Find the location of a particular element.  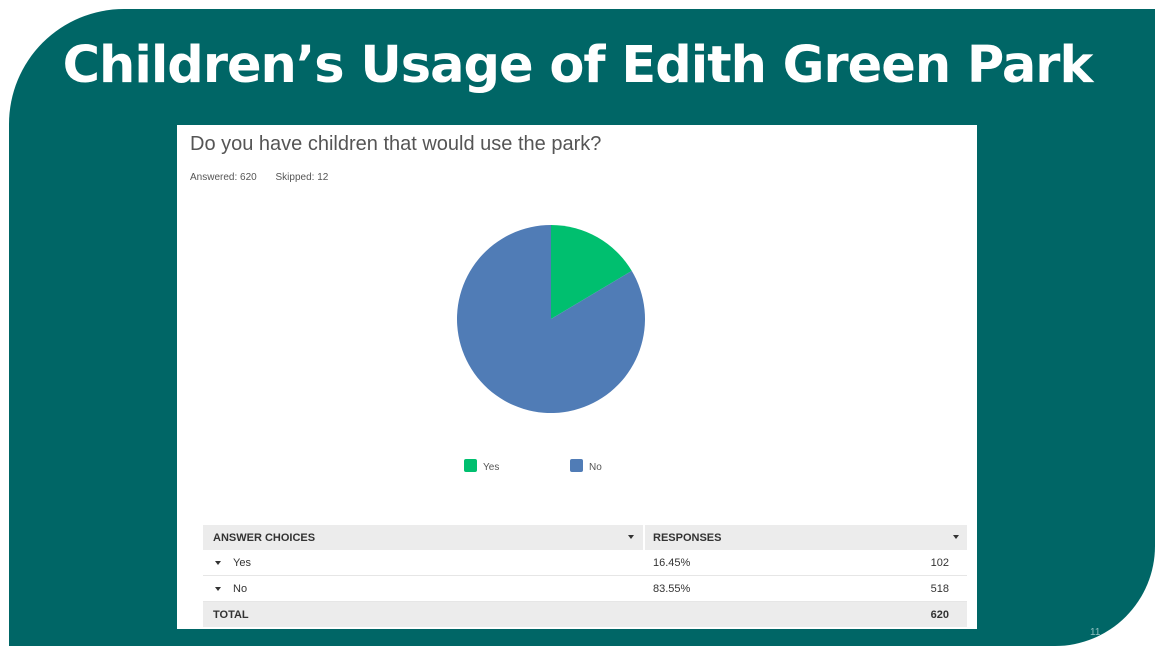

answer-choice-cell: No is located at coordinates (230, 589).